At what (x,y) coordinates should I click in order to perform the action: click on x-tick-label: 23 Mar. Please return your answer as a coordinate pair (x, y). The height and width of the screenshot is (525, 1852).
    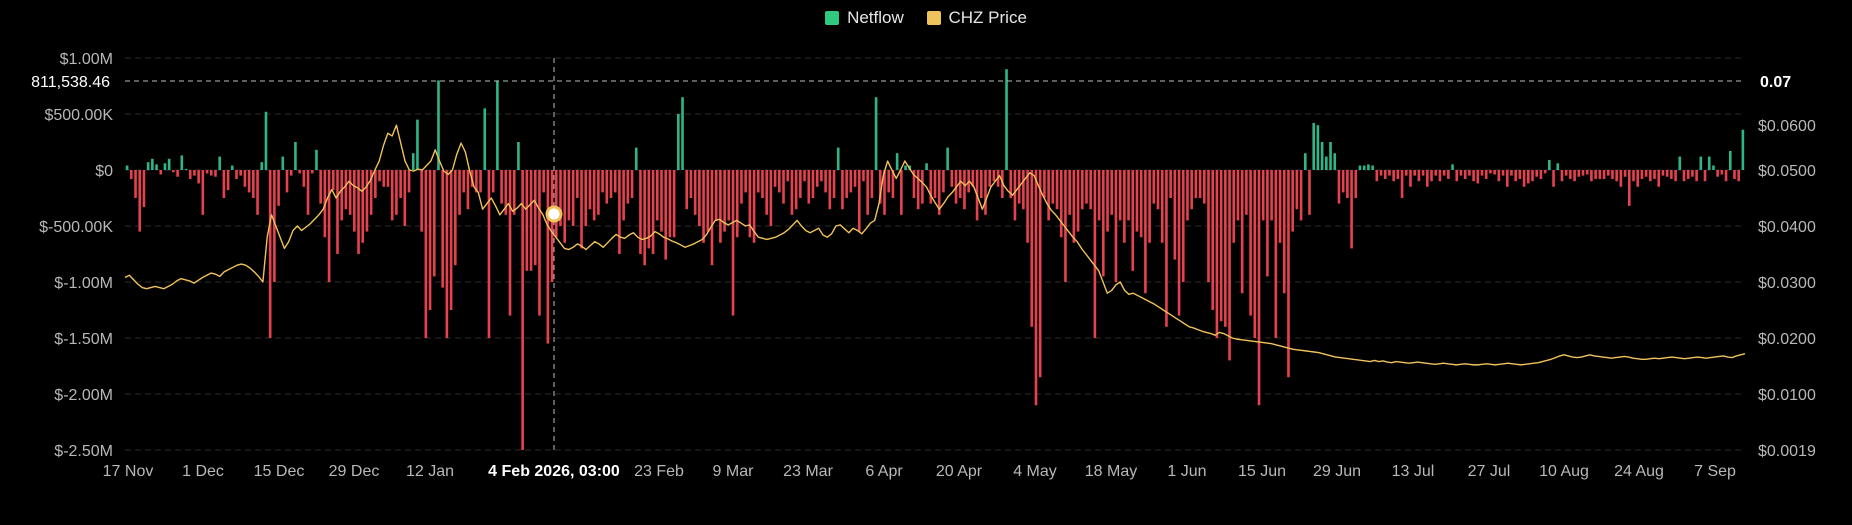
    Looking at the image, I should click on (808, 471).